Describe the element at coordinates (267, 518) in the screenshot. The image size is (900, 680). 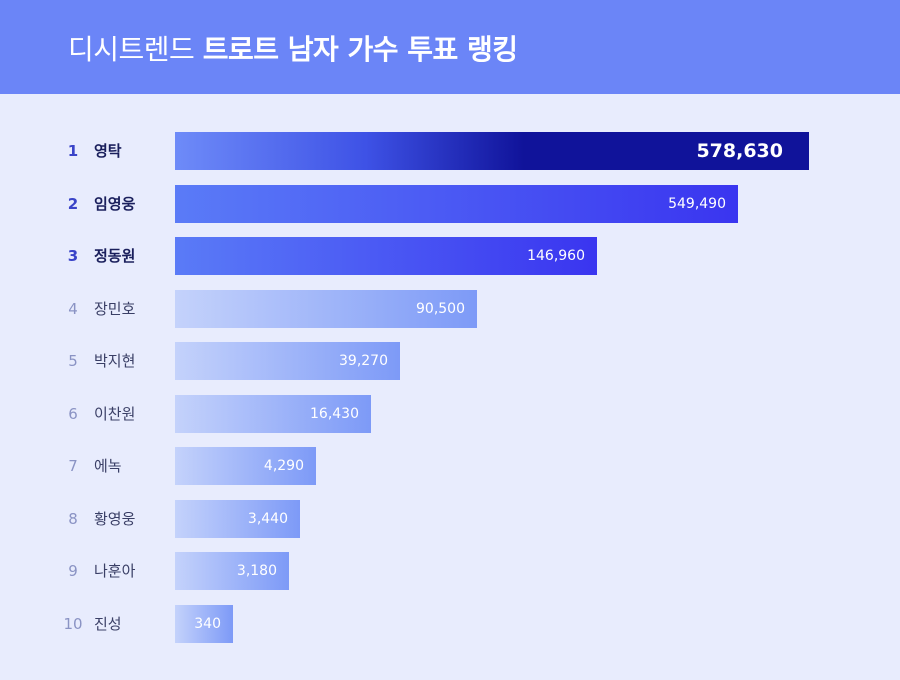
I see `value-label: 3,440` at that location.